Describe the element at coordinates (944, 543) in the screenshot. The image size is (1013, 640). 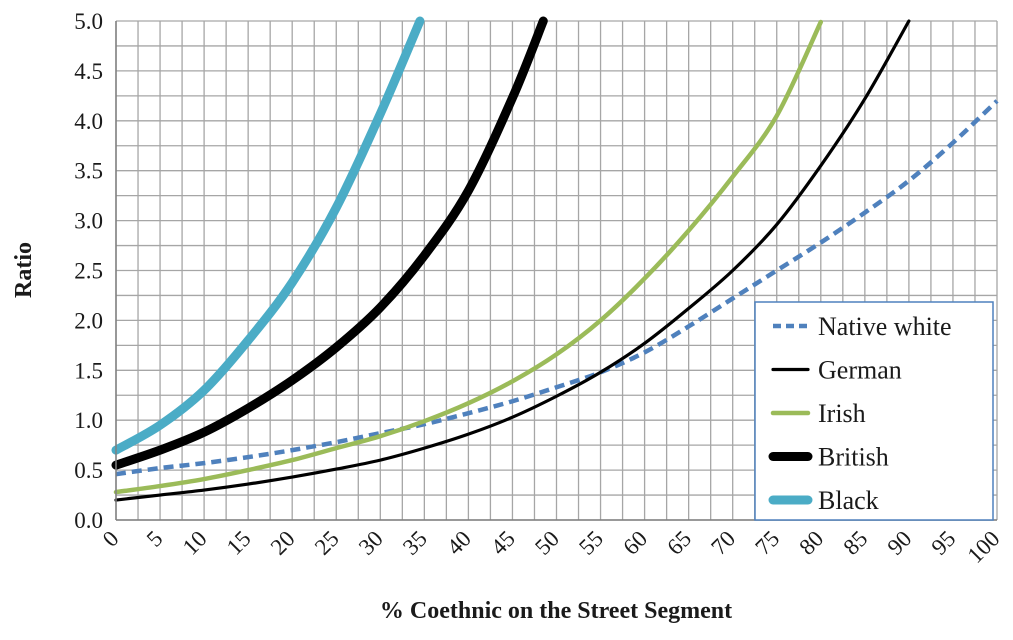
I see `x-tick-label: 95` at that location.